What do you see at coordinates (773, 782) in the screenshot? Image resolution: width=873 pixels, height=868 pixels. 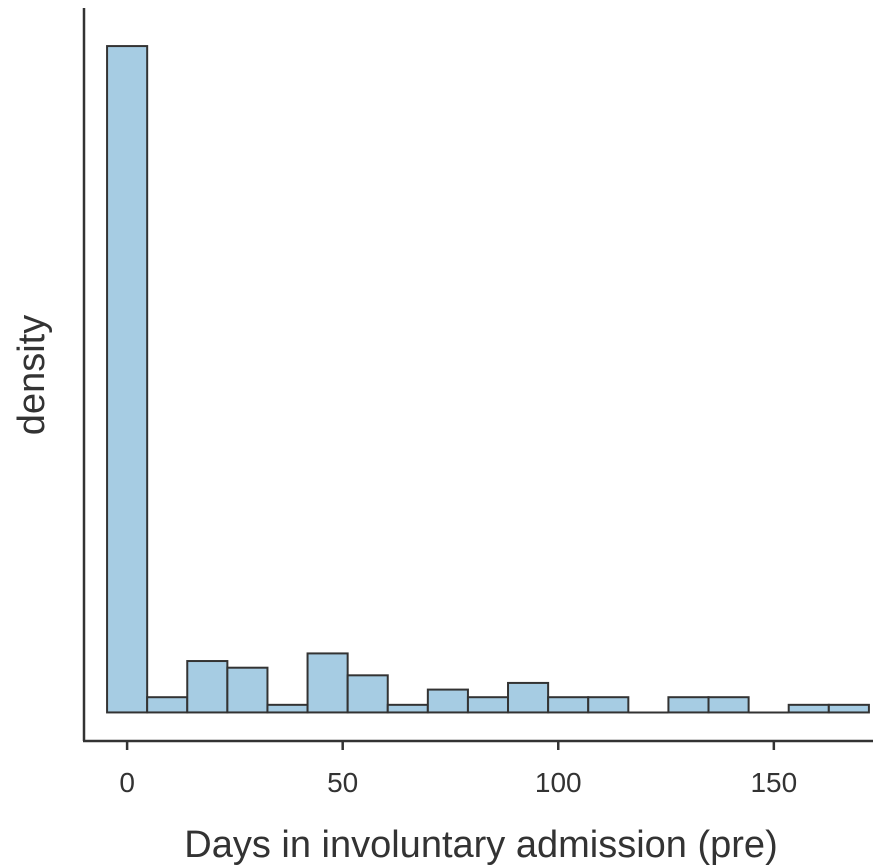 I see `x-tick-label-150: 150` at bounding box center [773, 782].